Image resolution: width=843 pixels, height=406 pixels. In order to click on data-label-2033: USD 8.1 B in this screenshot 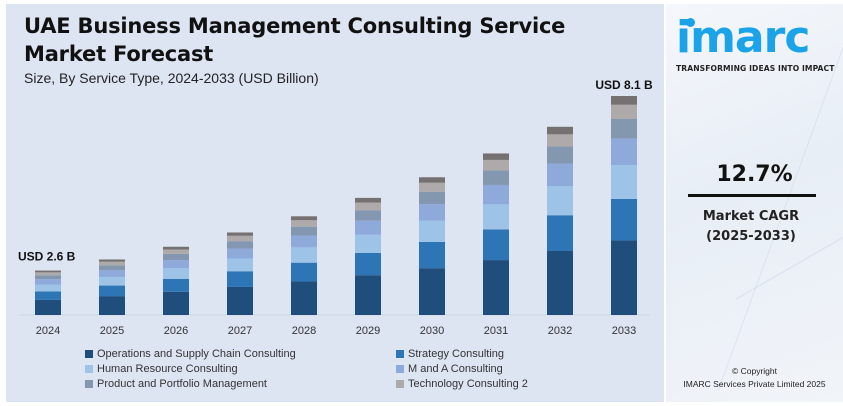, I will do `click(624, 85)`.